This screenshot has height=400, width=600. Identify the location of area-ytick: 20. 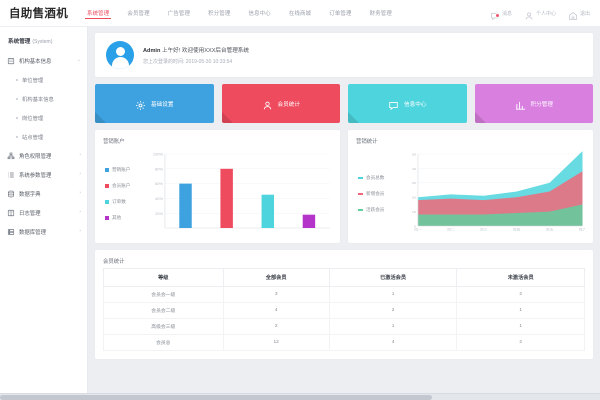
(414, 198).